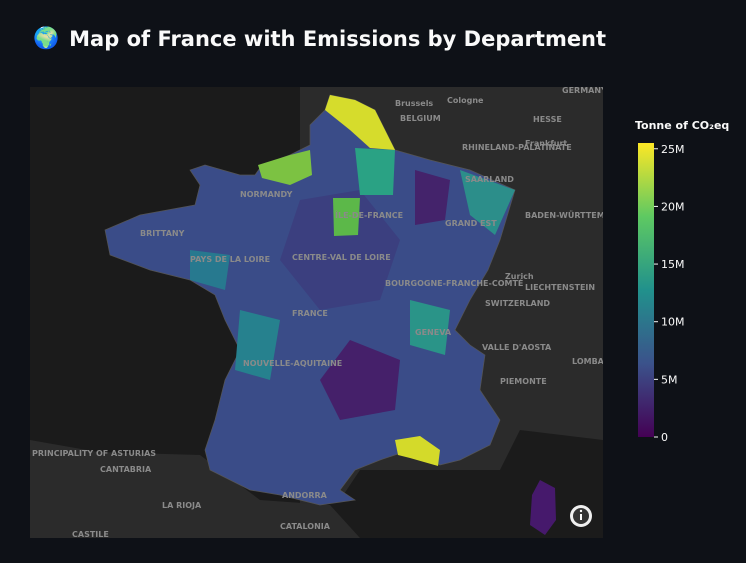  Describe the element at coordinates (292, 363) in the screenshot. I see `map-label: NOUVELLE-AQUITAINE` at that location.